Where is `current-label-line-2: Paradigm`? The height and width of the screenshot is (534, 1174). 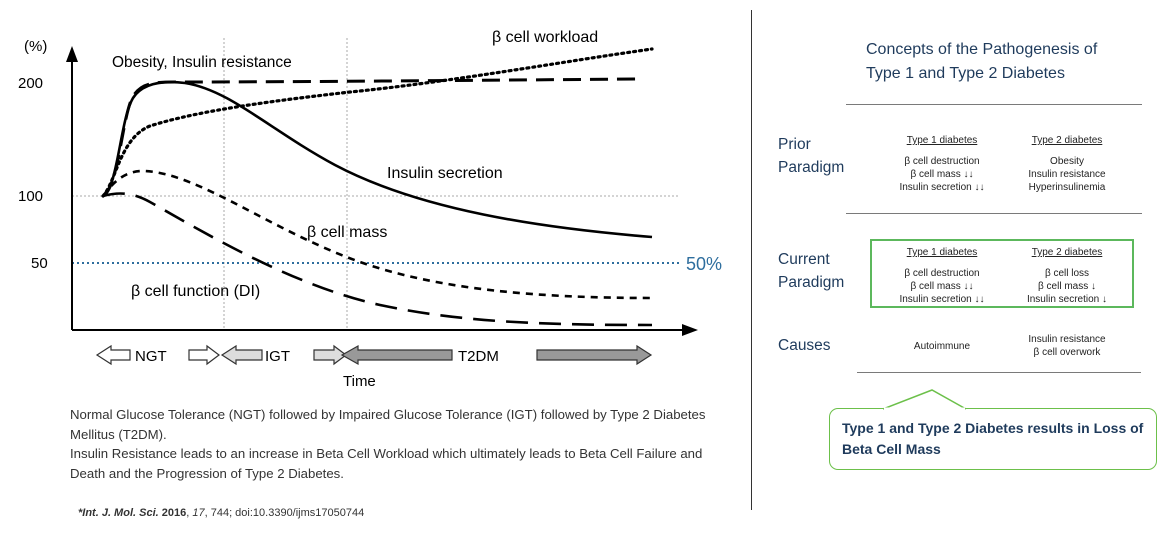
current-label-line-2: Paradigm is located at coordinates (811, 282).